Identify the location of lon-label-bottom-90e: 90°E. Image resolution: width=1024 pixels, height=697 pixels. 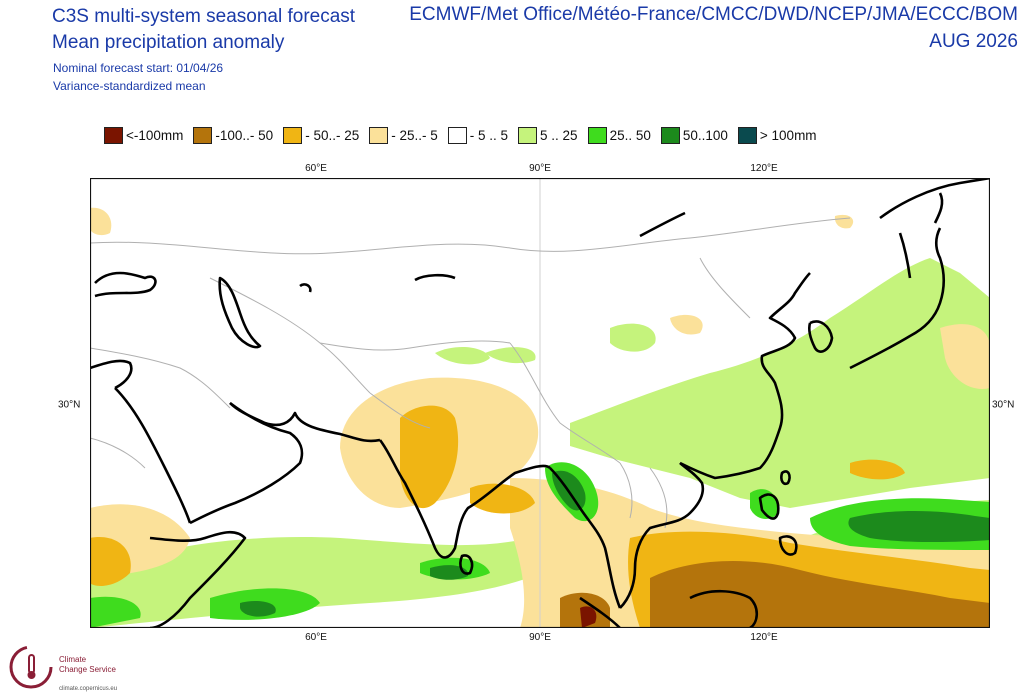
(540, 637).